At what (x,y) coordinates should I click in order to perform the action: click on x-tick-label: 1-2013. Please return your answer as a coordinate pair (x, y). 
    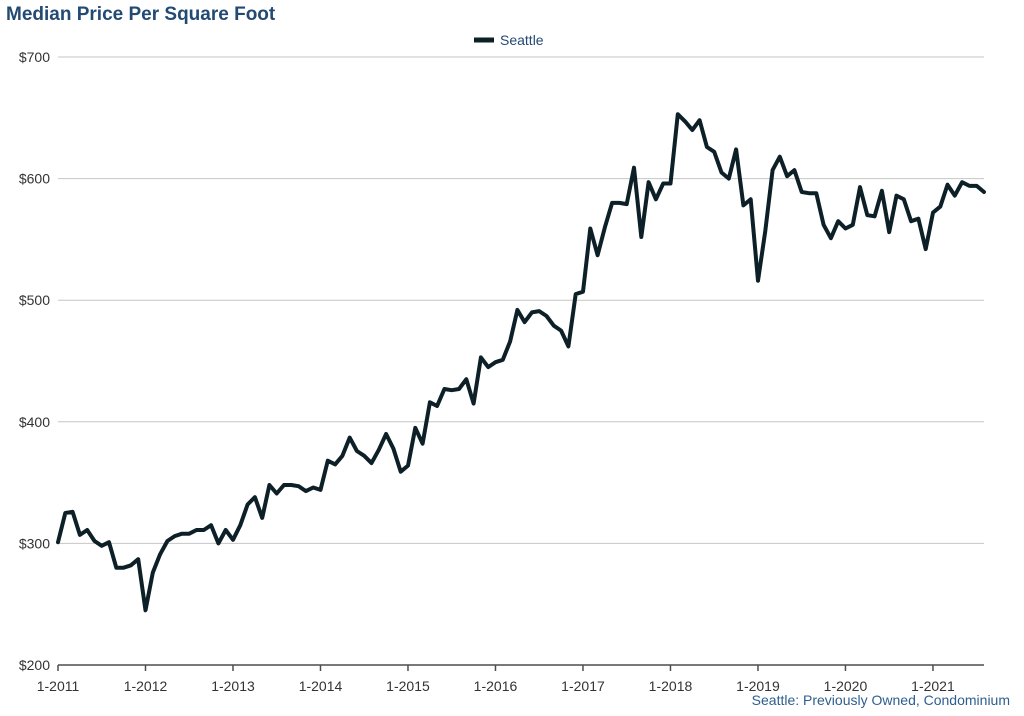
    Looking at the image, I should click on (233, 686).